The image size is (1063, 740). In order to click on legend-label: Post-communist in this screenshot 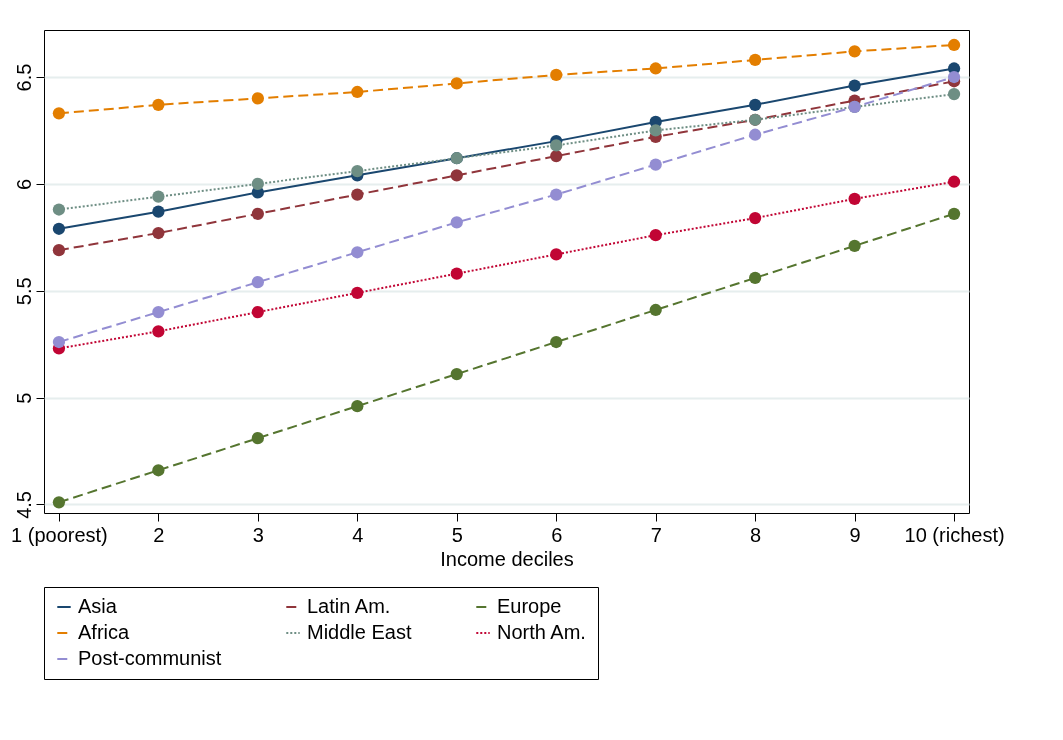, I will do `click(150, 658)`.